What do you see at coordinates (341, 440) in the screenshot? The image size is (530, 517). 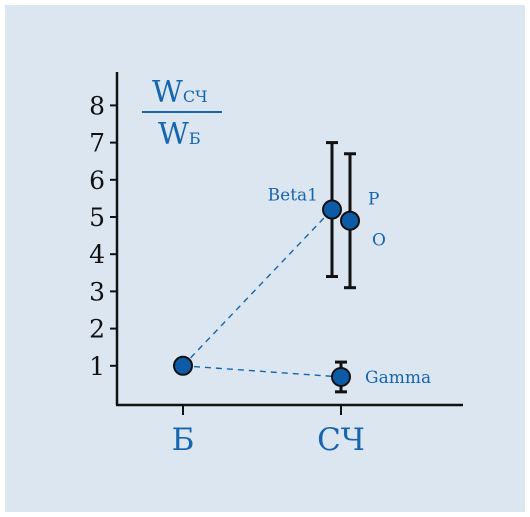 I see `x-category-label: СЧ` at bounding box center [341, 440].